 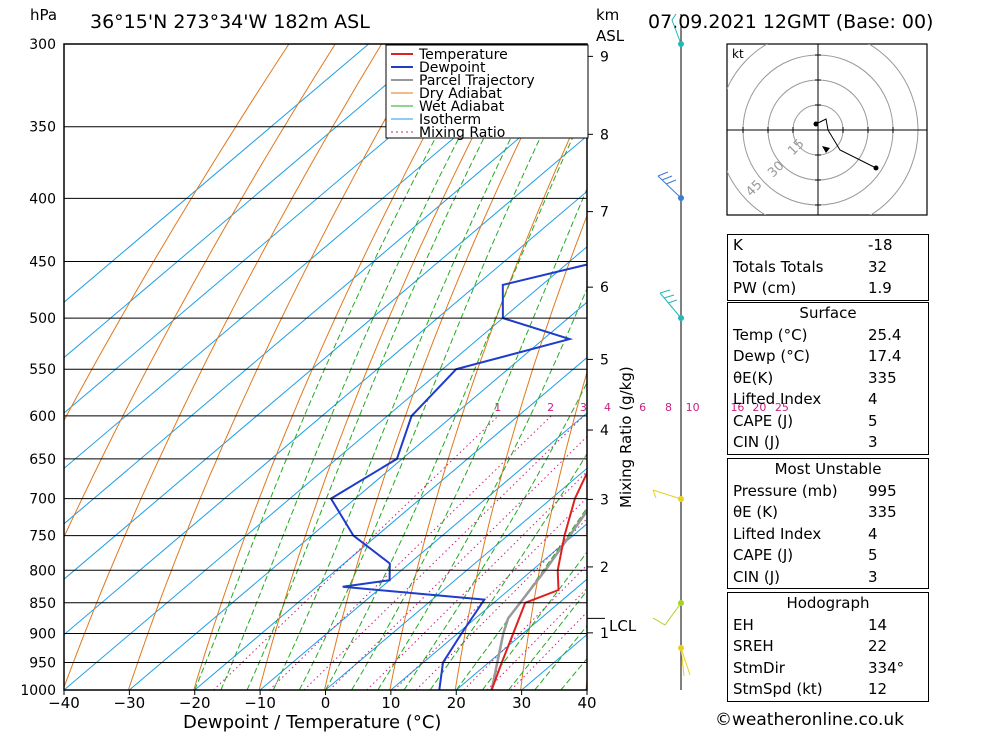 I want to click on mu-pressure-label: Pressure (mb), so click(x=785, y=490).